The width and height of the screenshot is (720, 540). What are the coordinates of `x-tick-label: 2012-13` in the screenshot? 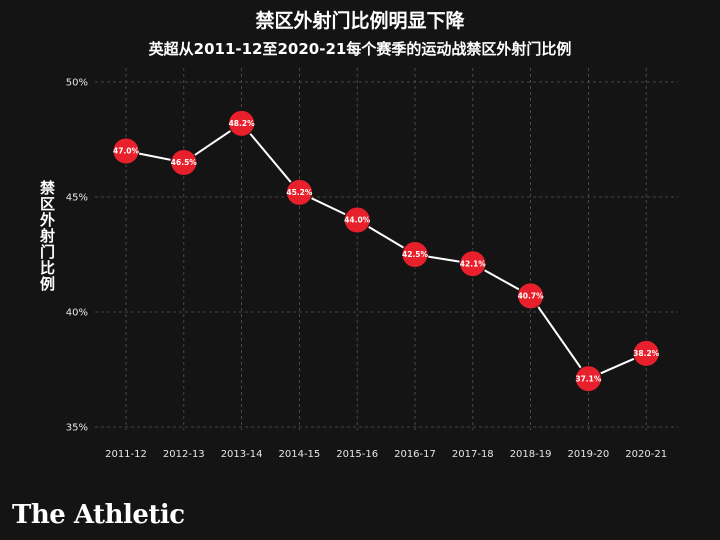 It's located at (184, 454).